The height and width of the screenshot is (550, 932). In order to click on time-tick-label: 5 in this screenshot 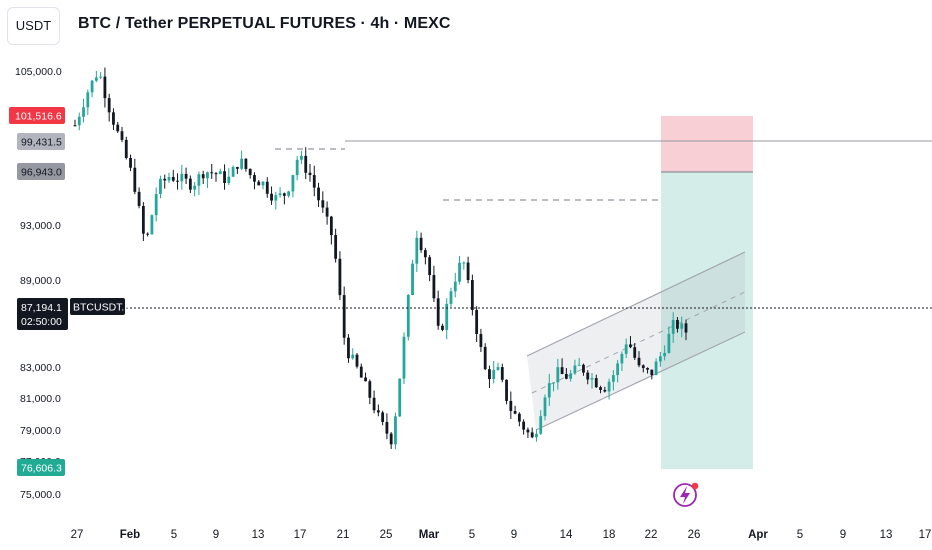, I will do `click(800, 535)`.